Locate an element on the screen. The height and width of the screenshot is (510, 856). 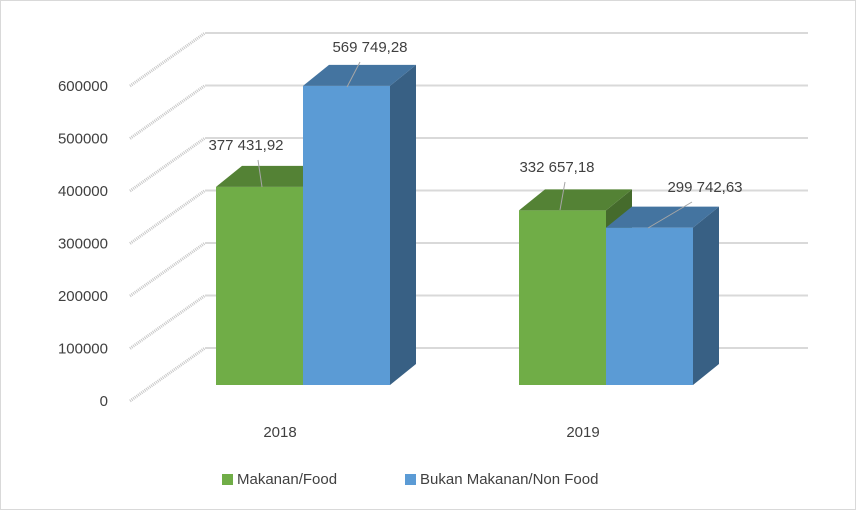
data-label: 332 657,18 is located at coordinates (556, 167).